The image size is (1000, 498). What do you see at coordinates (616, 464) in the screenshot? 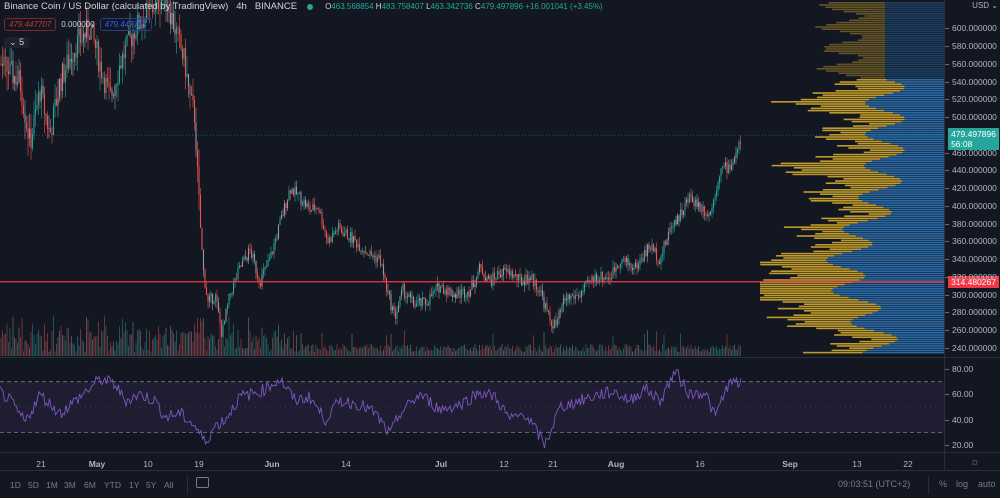
I see `time-label: Aug` at bounding box center [616, 464].